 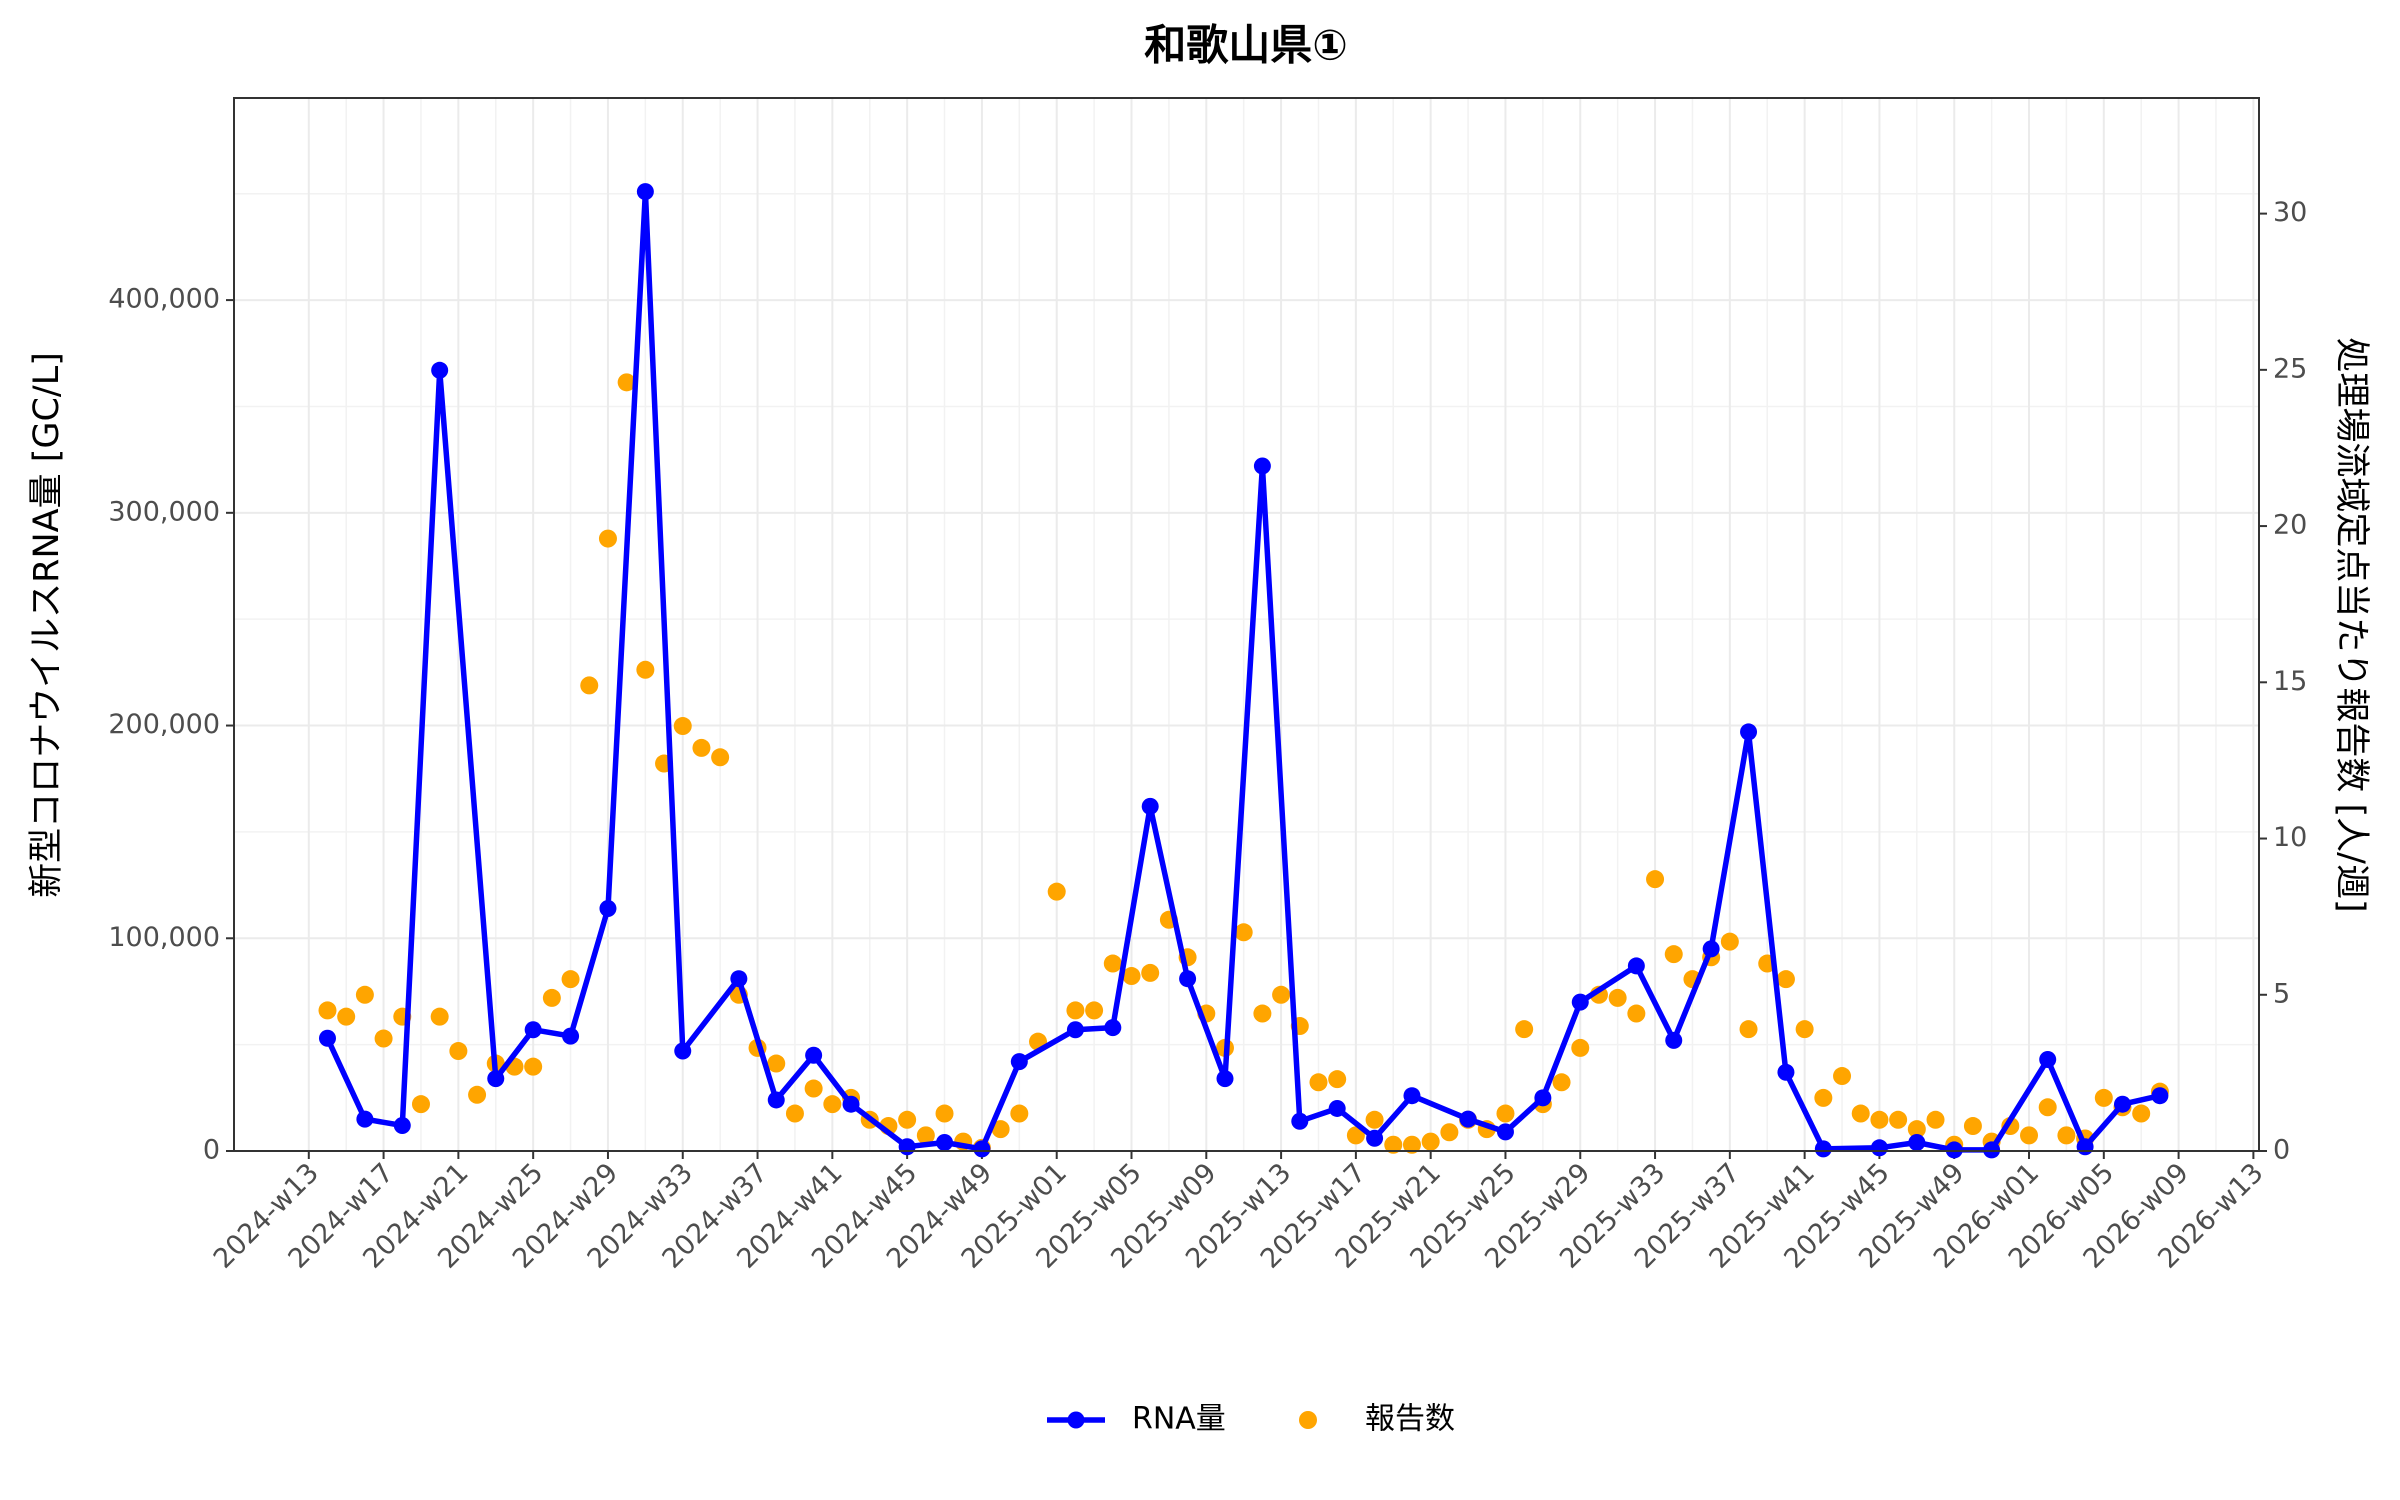 I want to click on y-tick-label: 400,000, so click(x=164, y=299).